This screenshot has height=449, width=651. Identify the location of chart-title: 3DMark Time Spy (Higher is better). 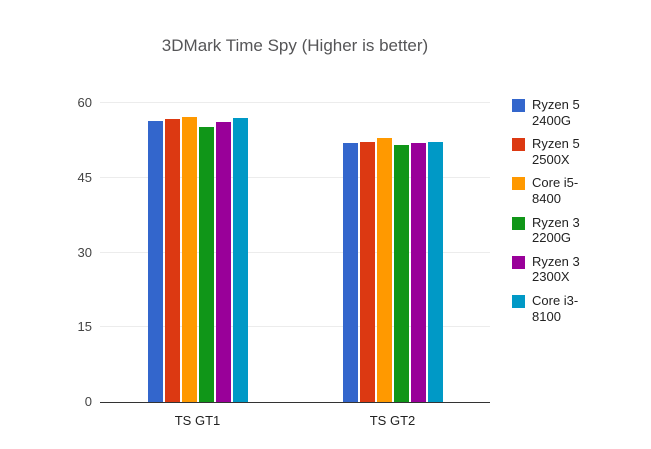
(295, 45).